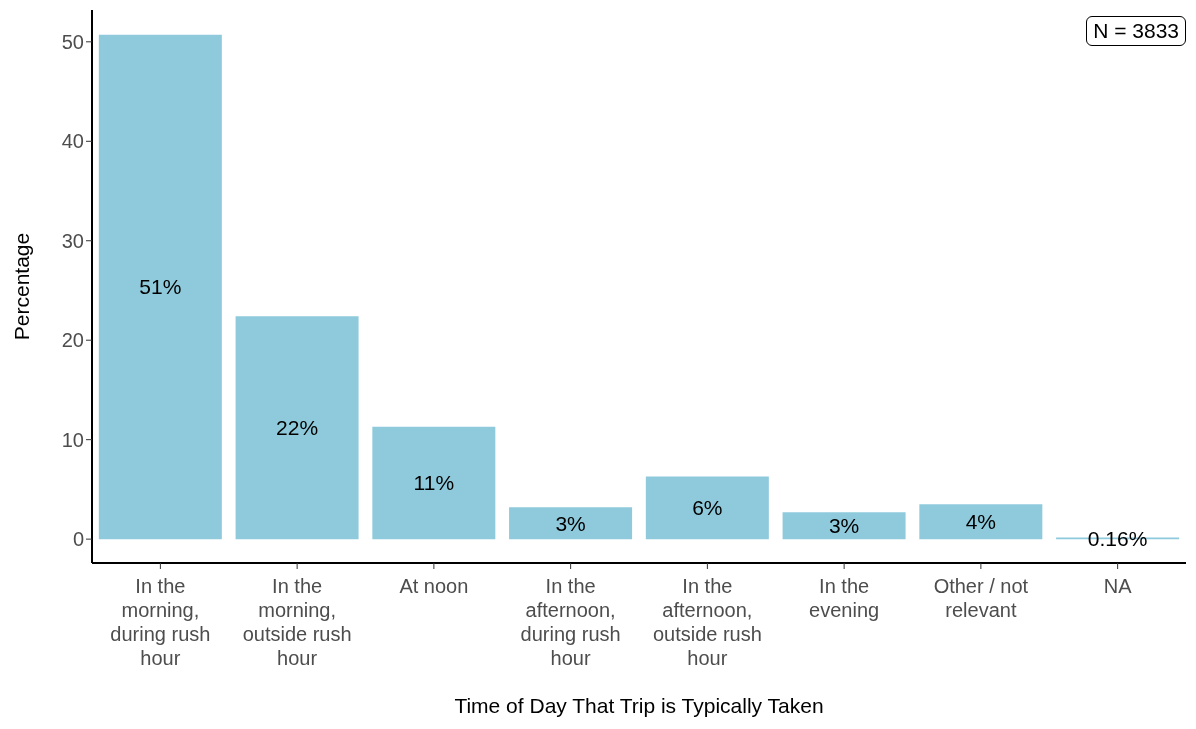 The height and width of the screenshot is (729, 1196). I want to click on annotation: N = 3833, so click(1136, 31).